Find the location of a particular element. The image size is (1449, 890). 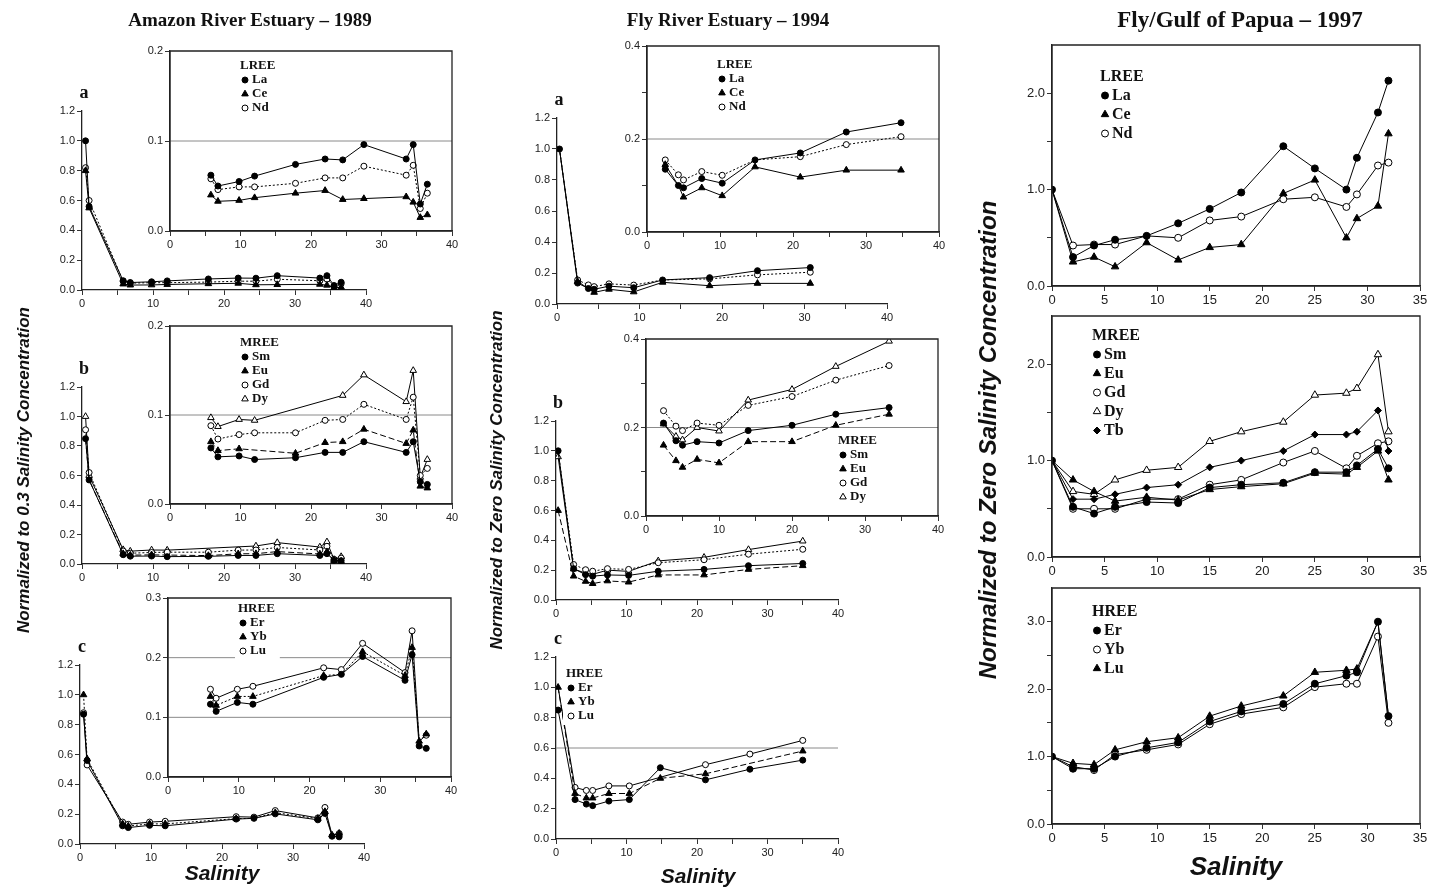

x-tick-label: 15 is located at coordinates (1209, 300).